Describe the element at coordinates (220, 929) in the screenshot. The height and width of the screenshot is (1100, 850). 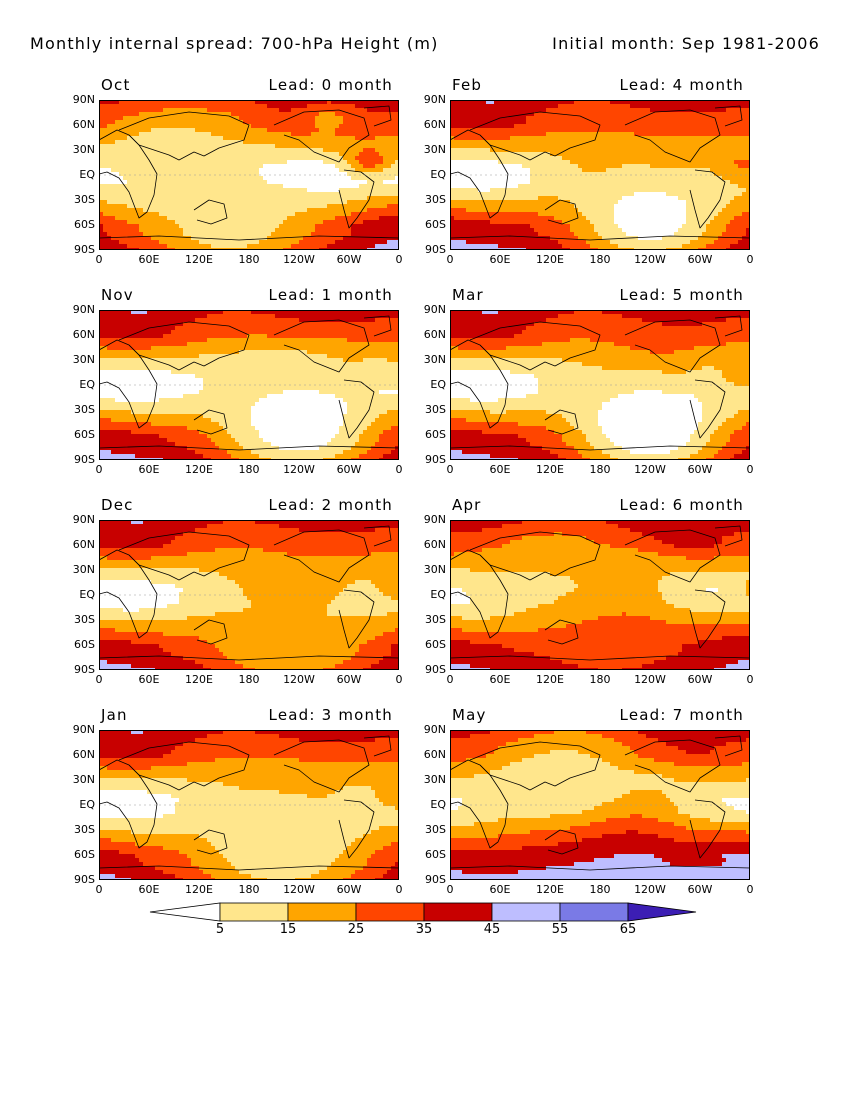
I see `colorbar-tick-label: 5` at that location.